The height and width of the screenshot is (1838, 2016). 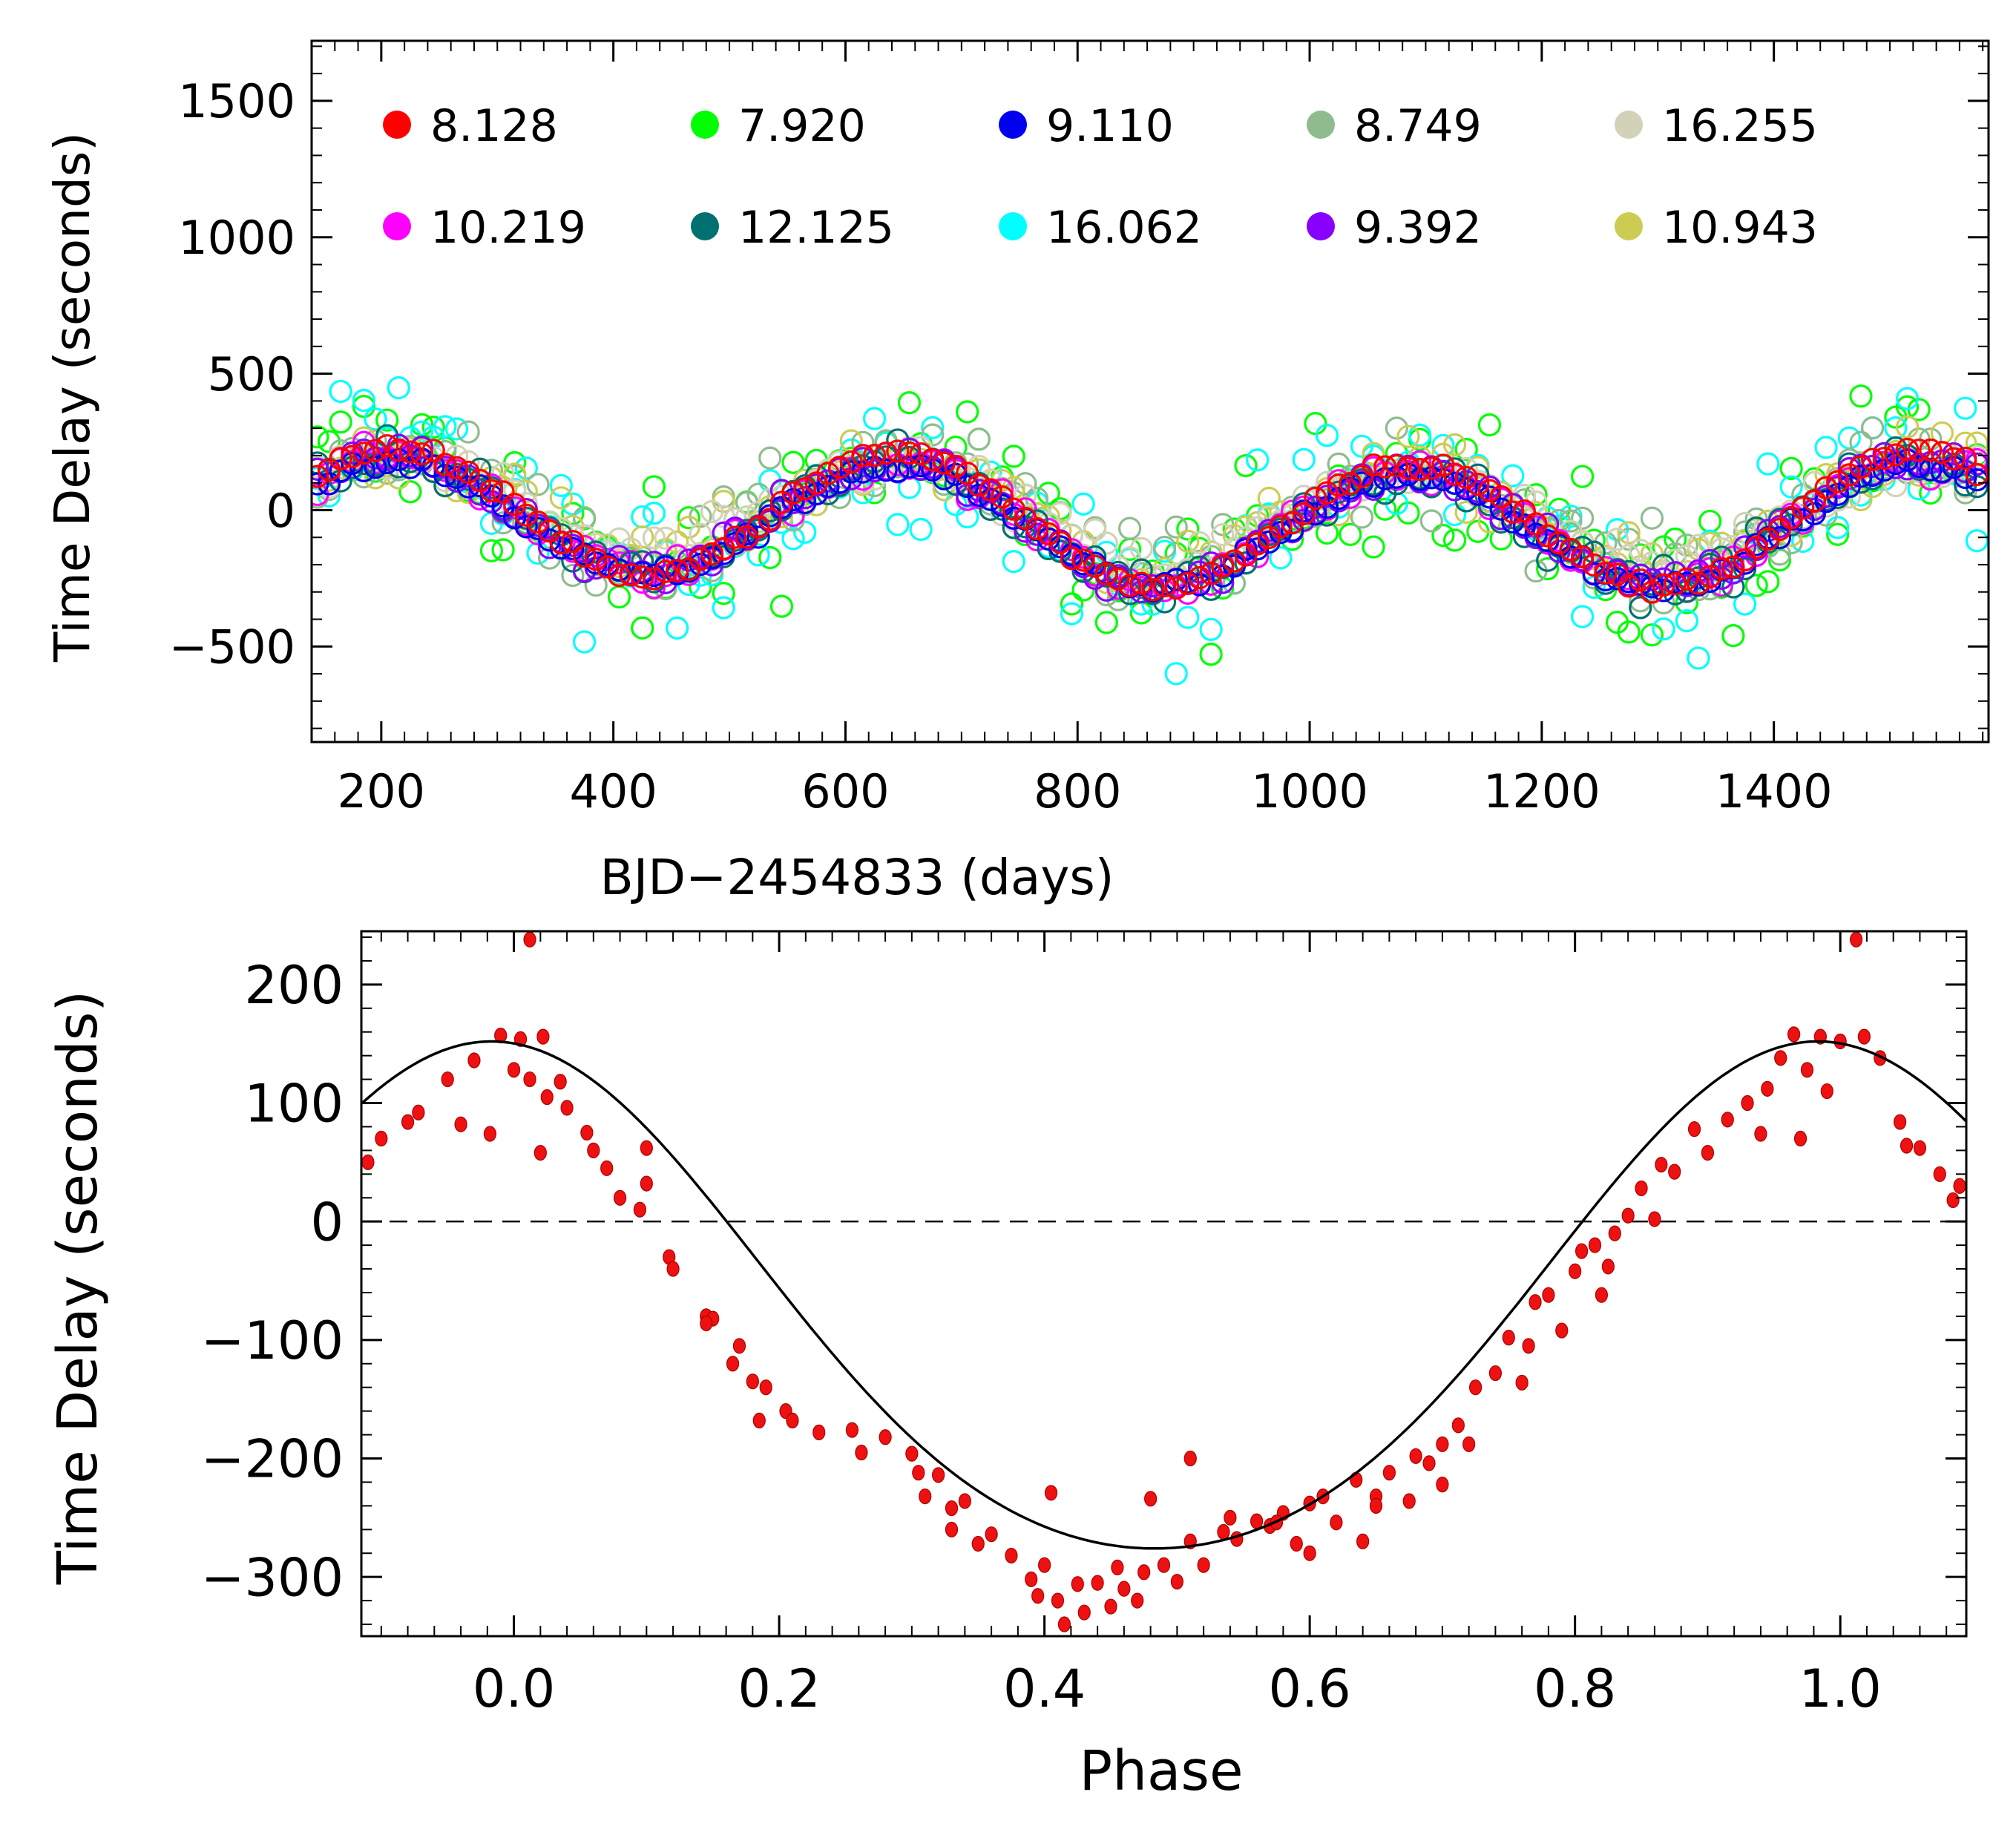 I want to click on y-tick-label: 1000, so click(x=236, y=238).